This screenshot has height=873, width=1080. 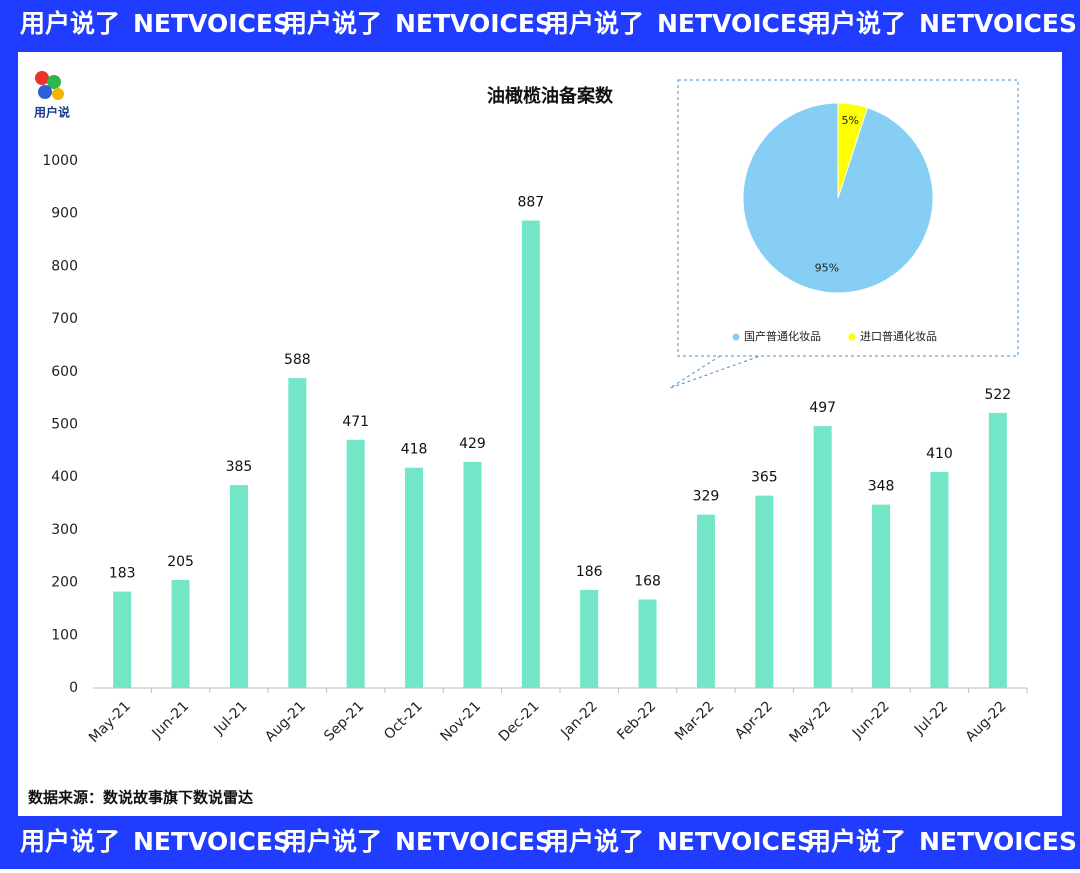 What do you see at coordinates (764, 478) in the screenshot?
I see `value-label: 365` at bounding box center [764, 478].